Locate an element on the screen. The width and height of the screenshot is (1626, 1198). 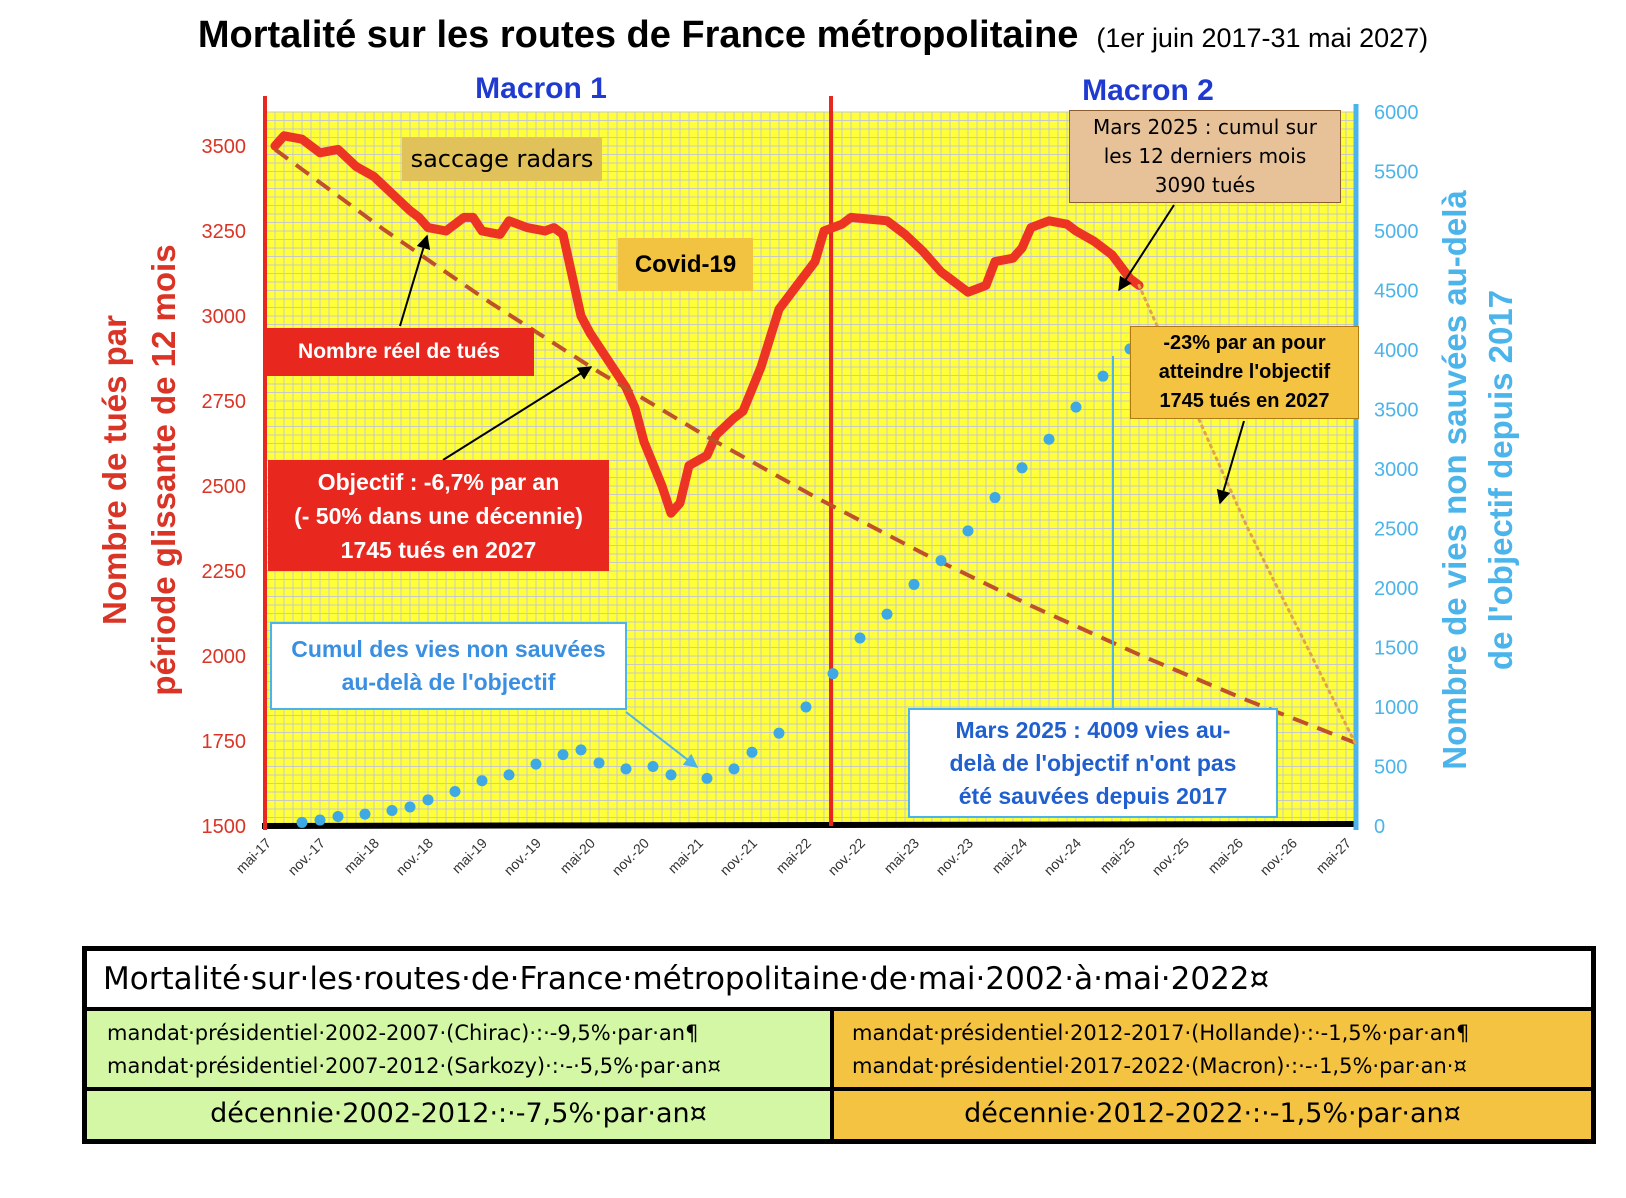
right-tick-label: 6000 is located at coordinates (1396, 113).